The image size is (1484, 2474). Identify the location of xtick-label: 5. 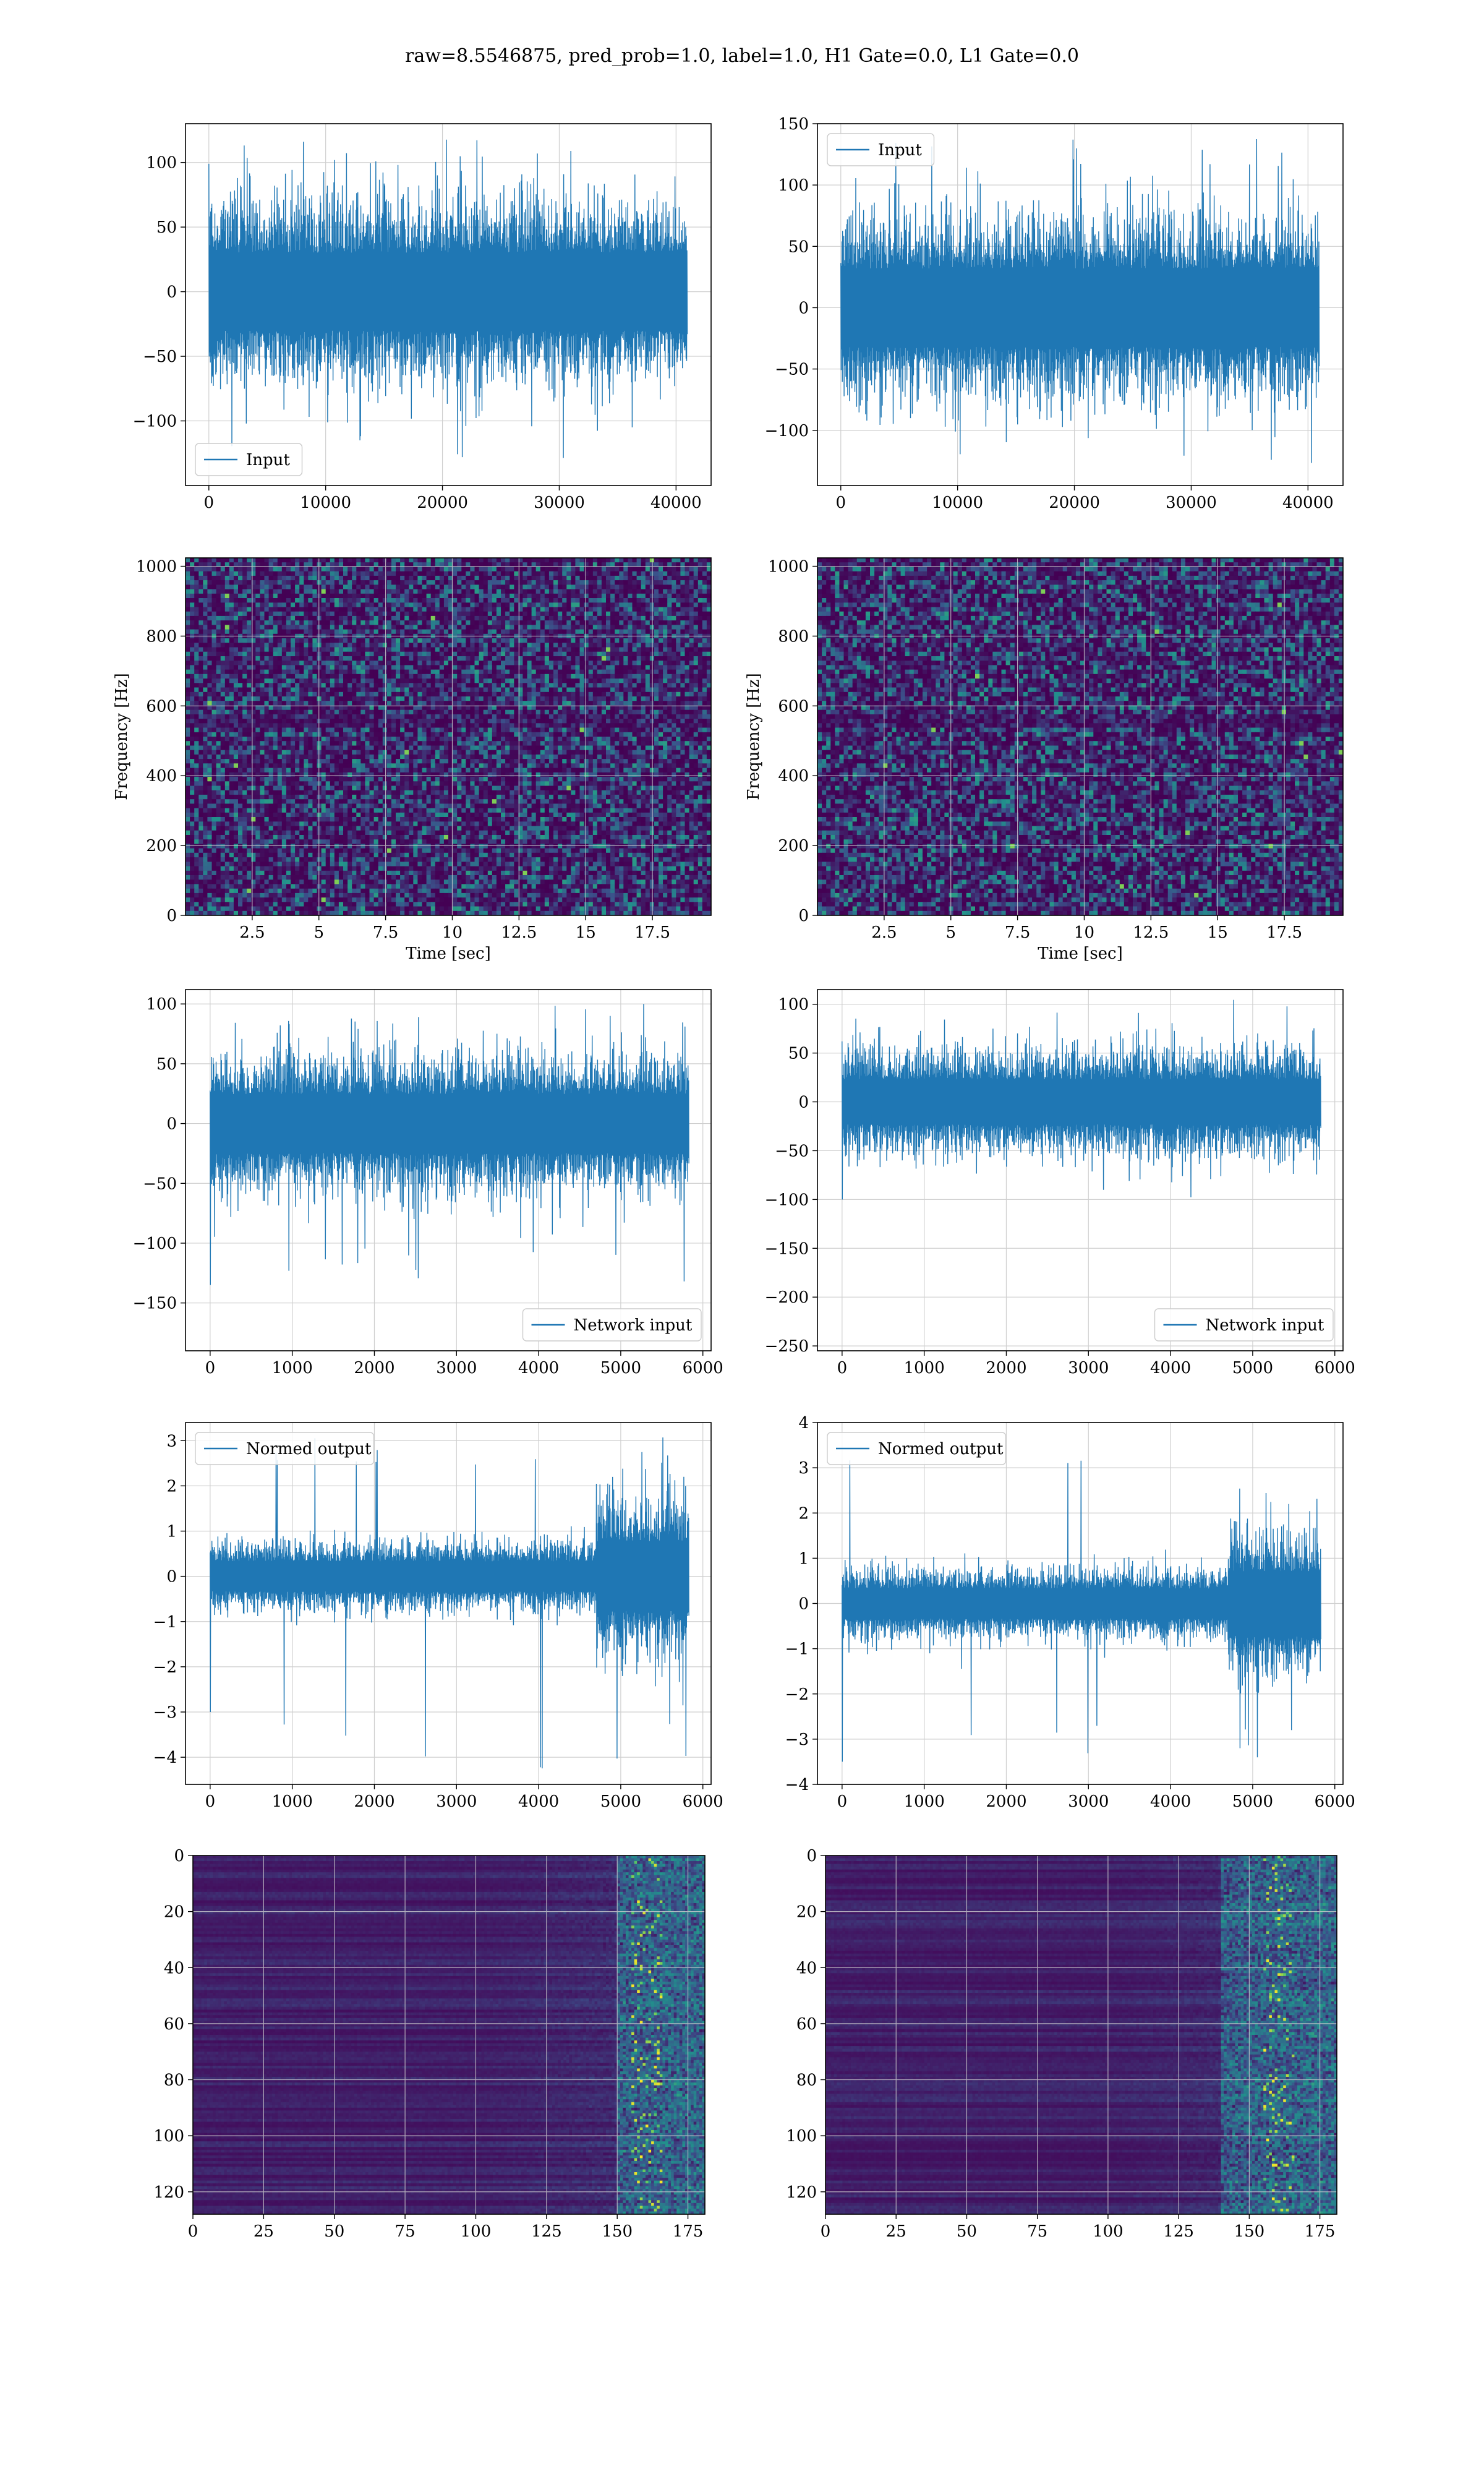
(318, 932).